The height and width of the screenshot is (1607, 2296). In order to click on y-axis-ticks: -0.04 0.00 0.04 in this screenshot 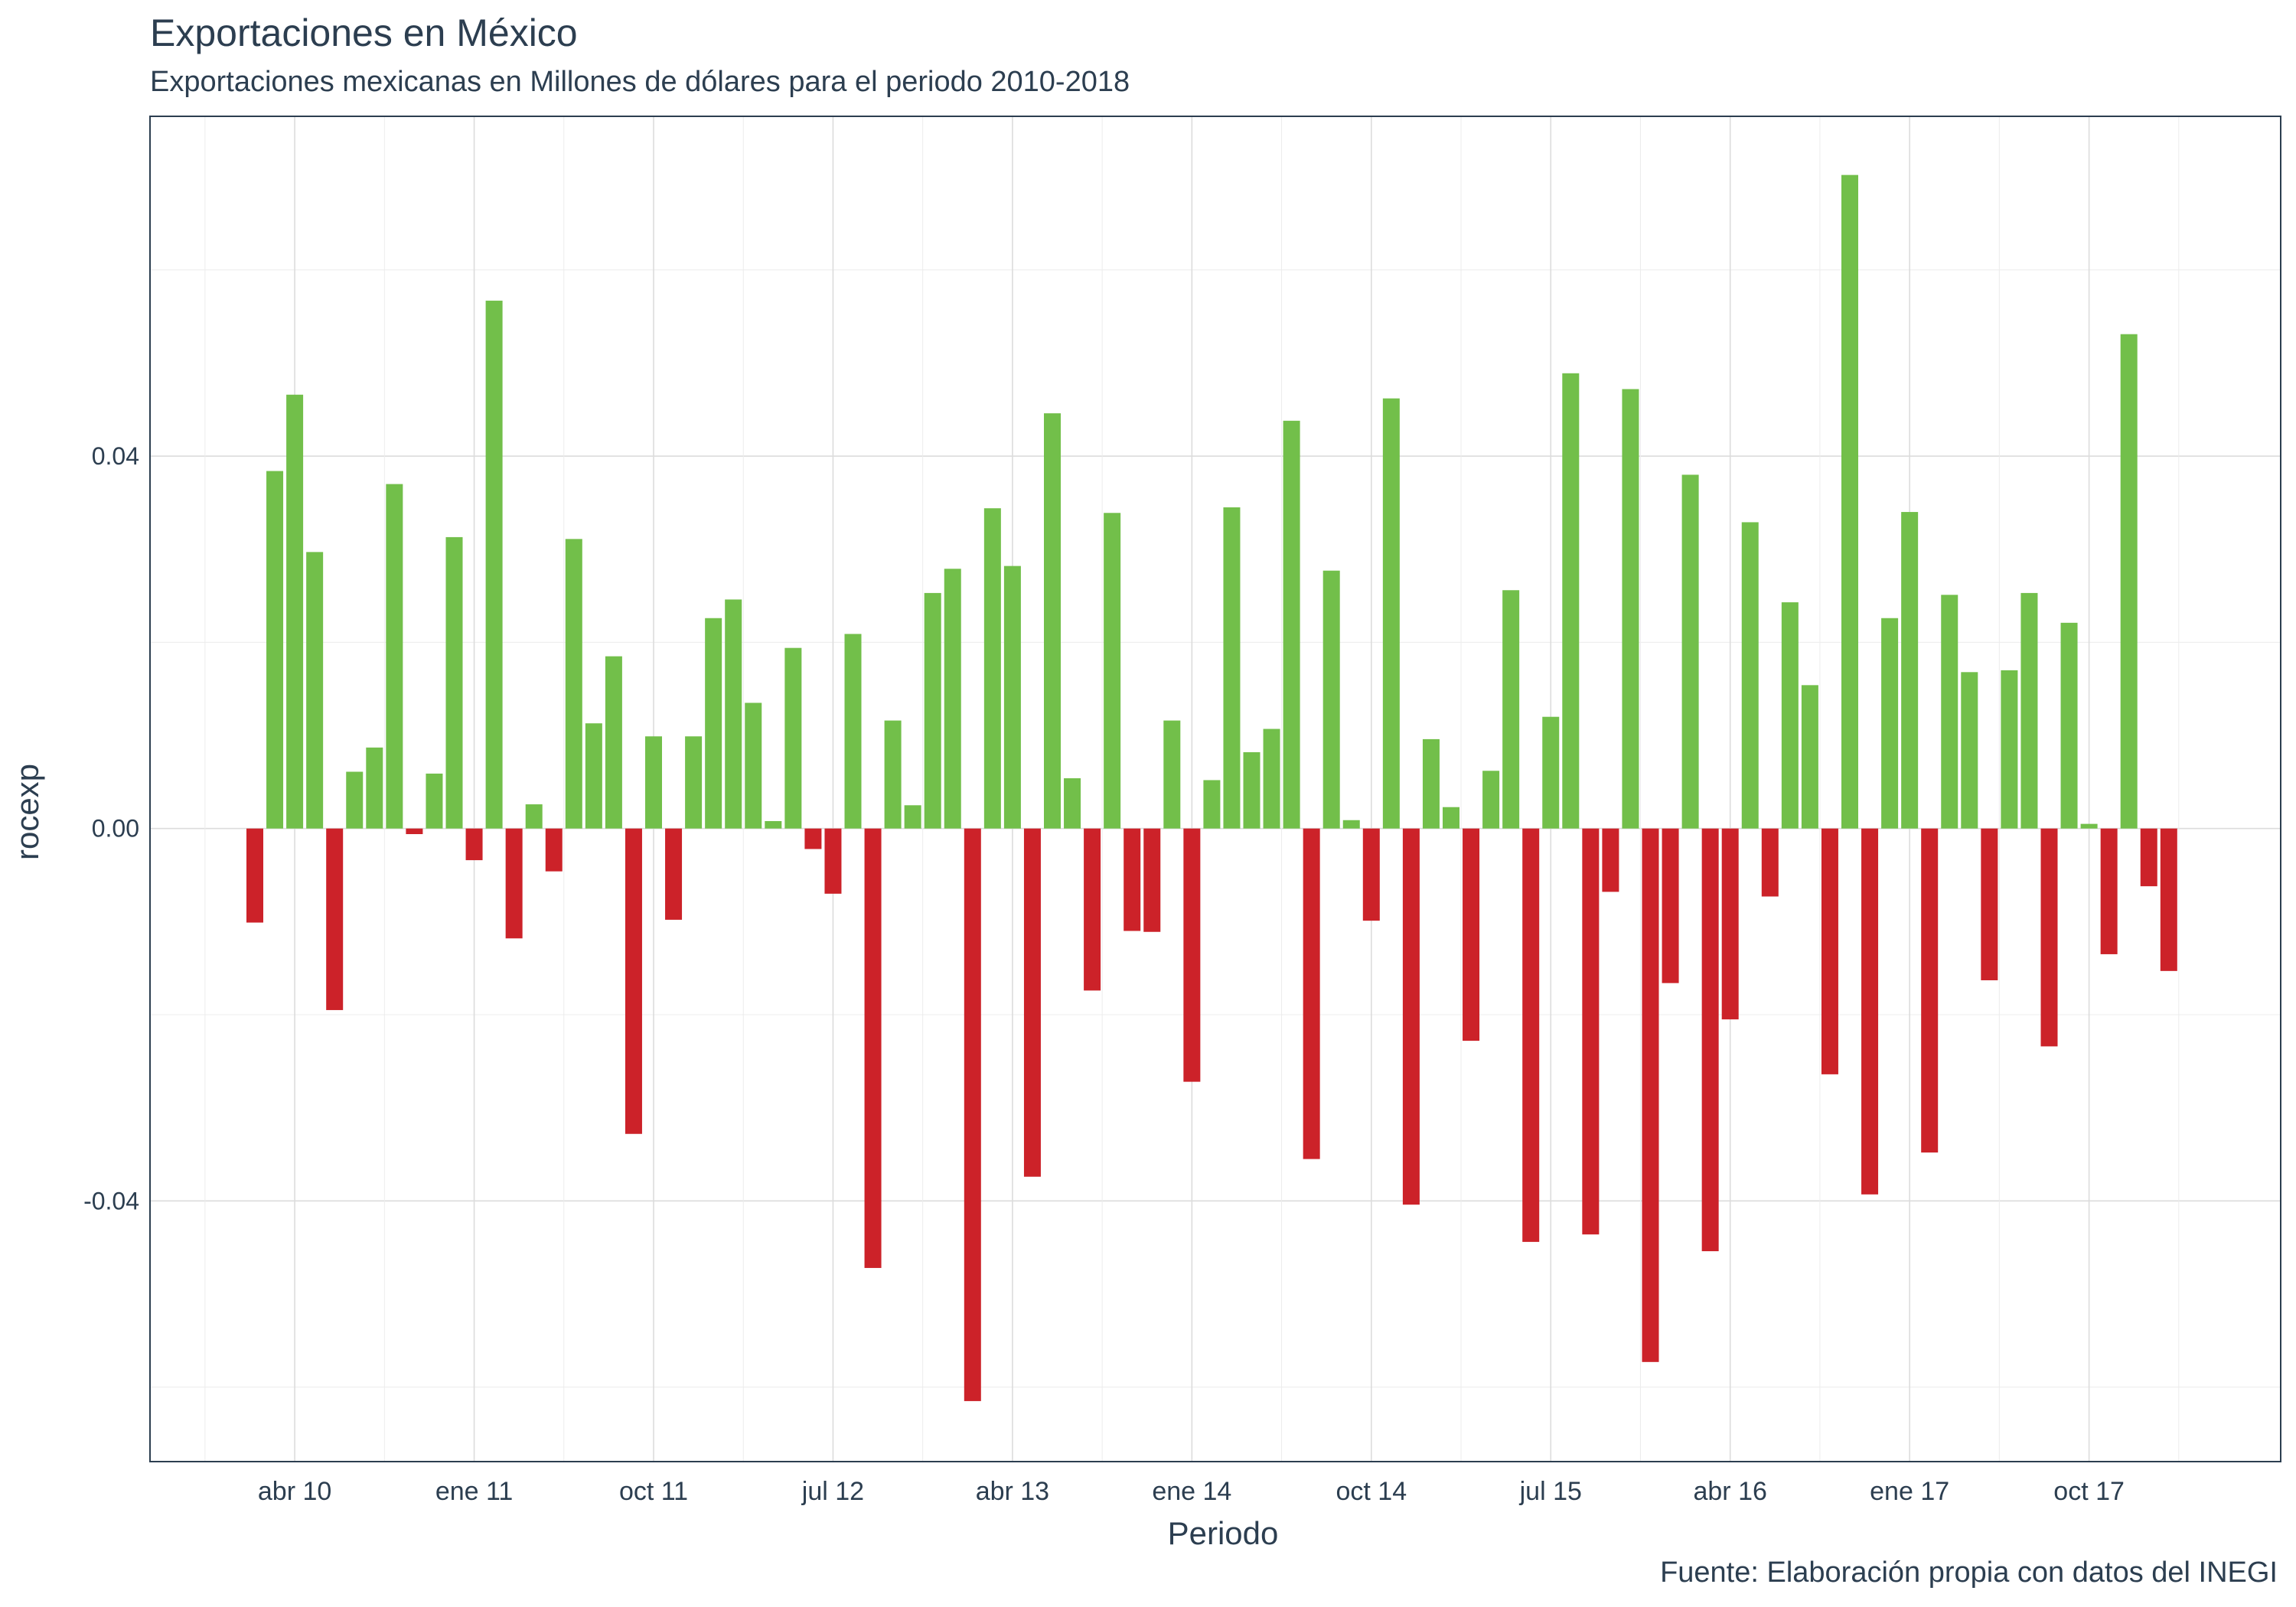, I will do `click(111, 828)`.